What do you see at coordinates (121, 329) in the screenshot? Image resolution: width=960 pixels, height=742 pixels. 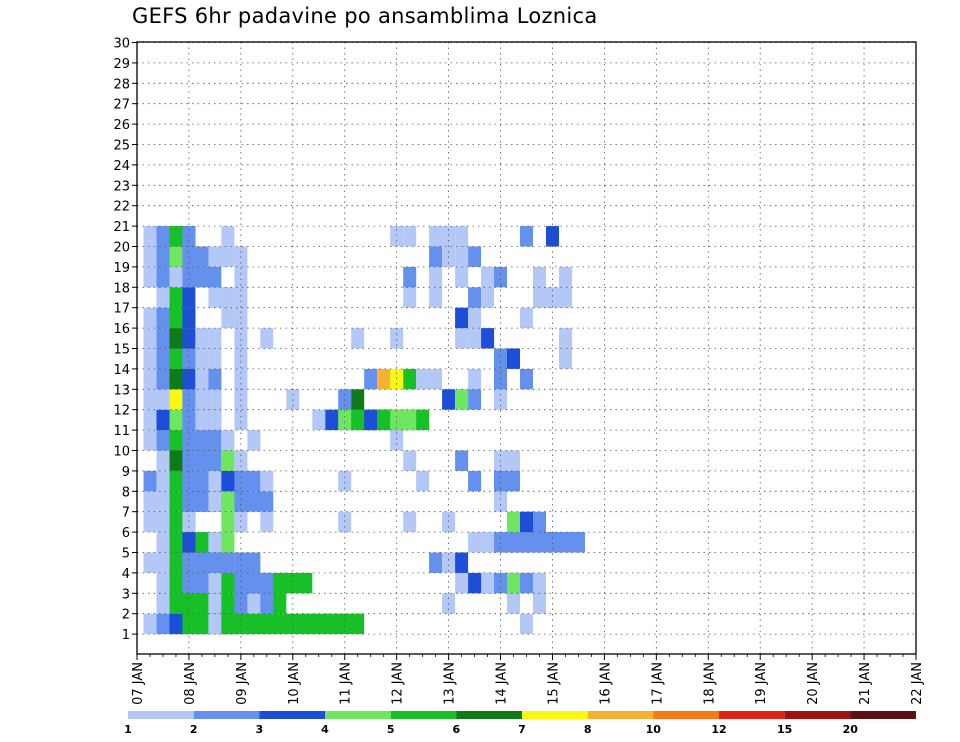 I see `y-tick-label: 16` at bounding box center [121, 329].